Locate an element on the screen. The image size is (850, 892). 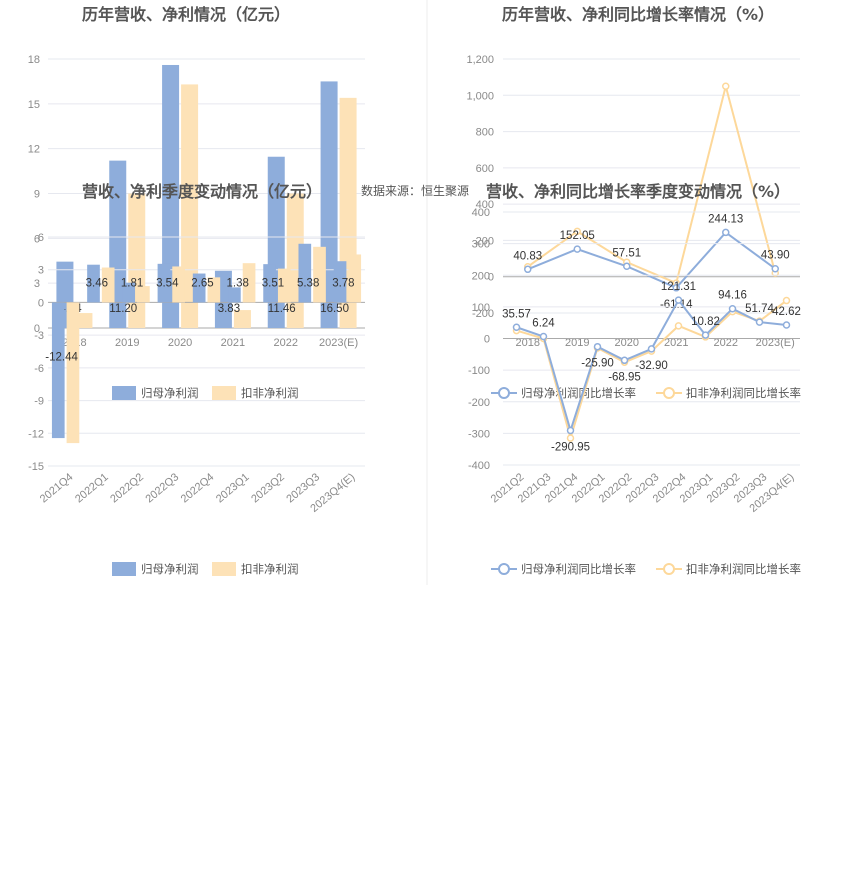
data-label: -12.44 is located at coordinates (61, 357).